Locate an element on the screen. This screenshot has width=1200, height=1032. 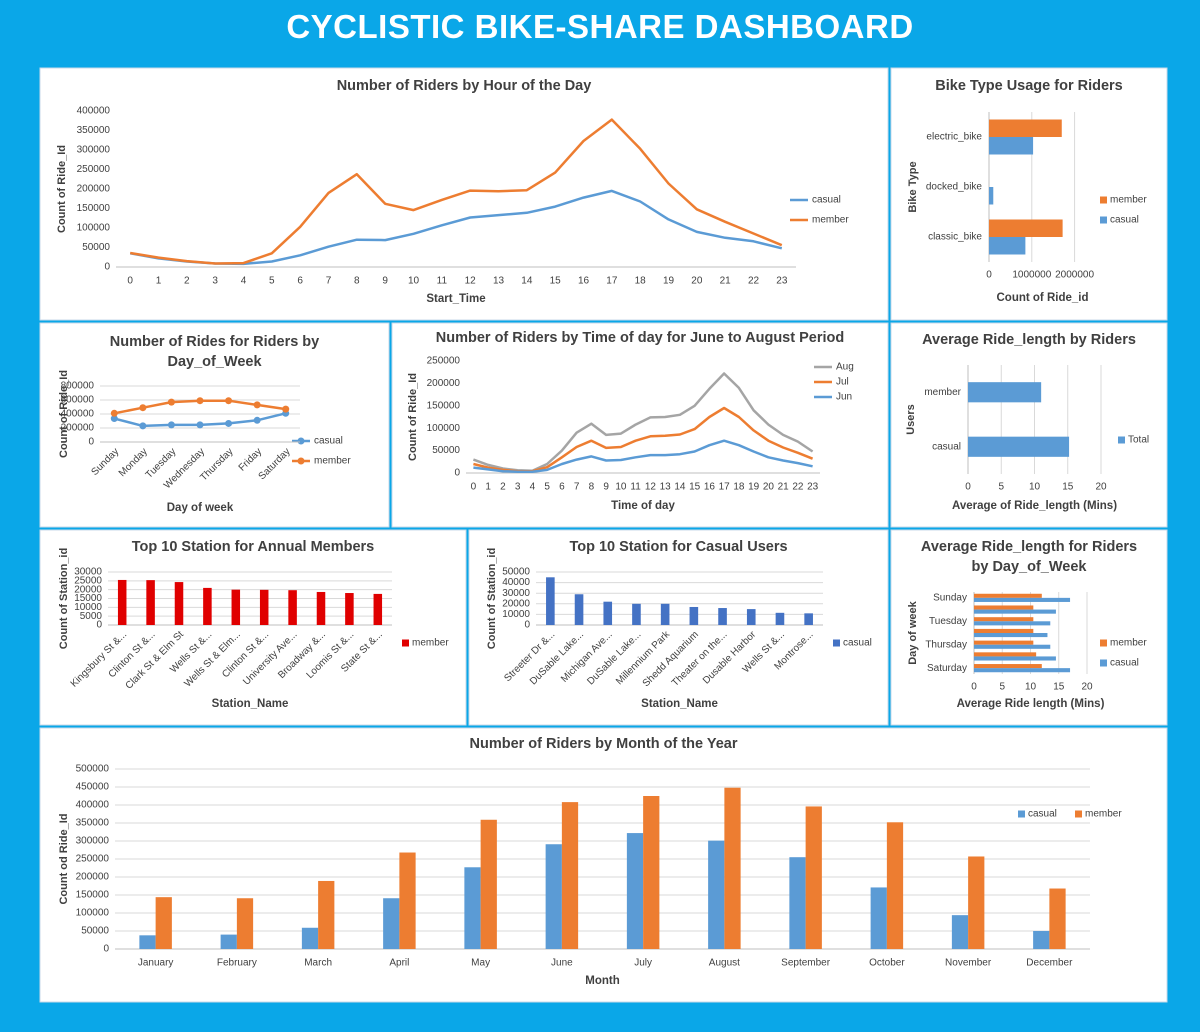
x-tick-label: October is located at coordinates (887, 963).